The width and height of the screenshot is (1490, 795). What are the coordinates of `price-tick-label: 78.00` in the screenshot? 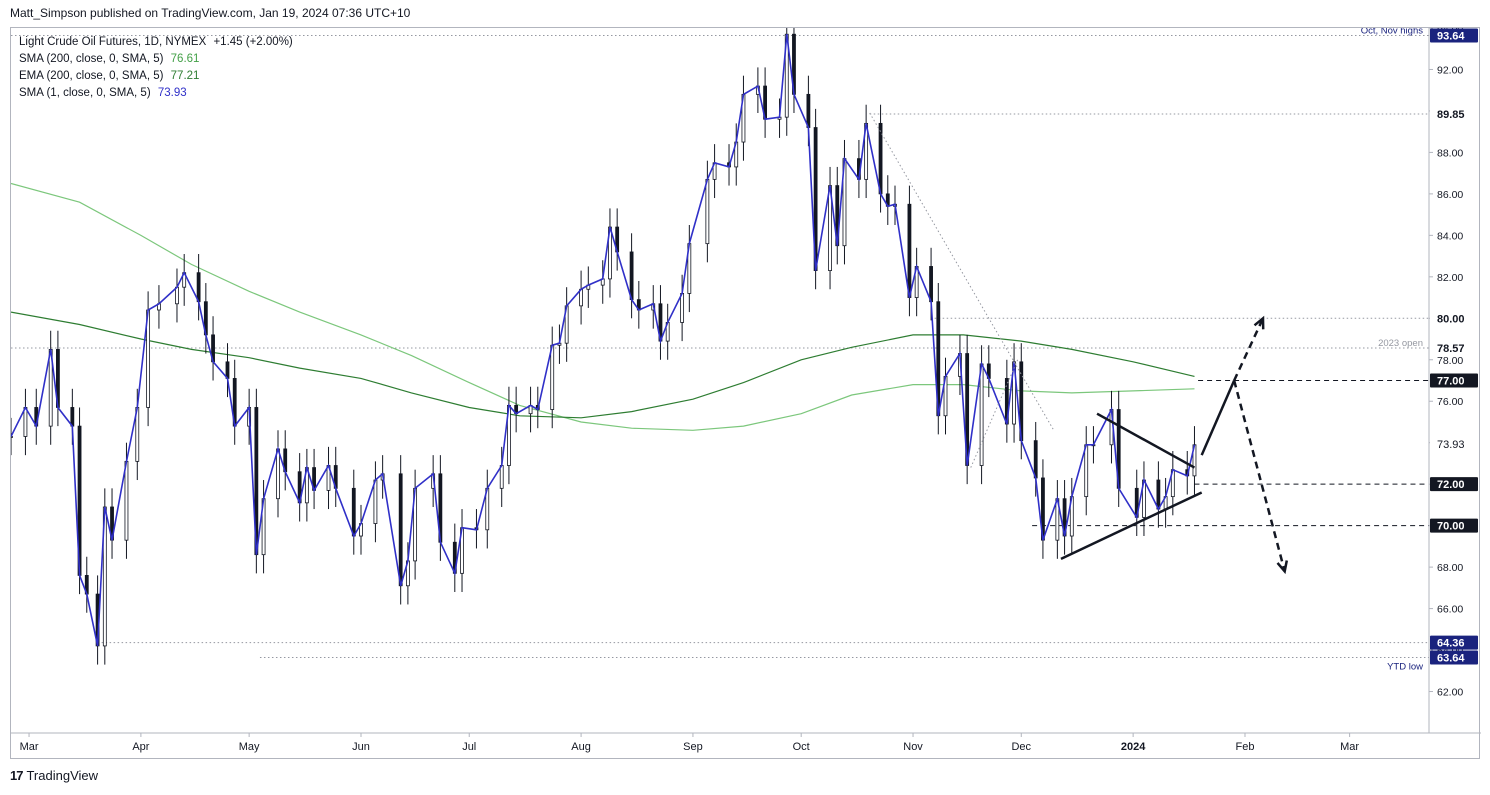 It's located at (1450, 361).